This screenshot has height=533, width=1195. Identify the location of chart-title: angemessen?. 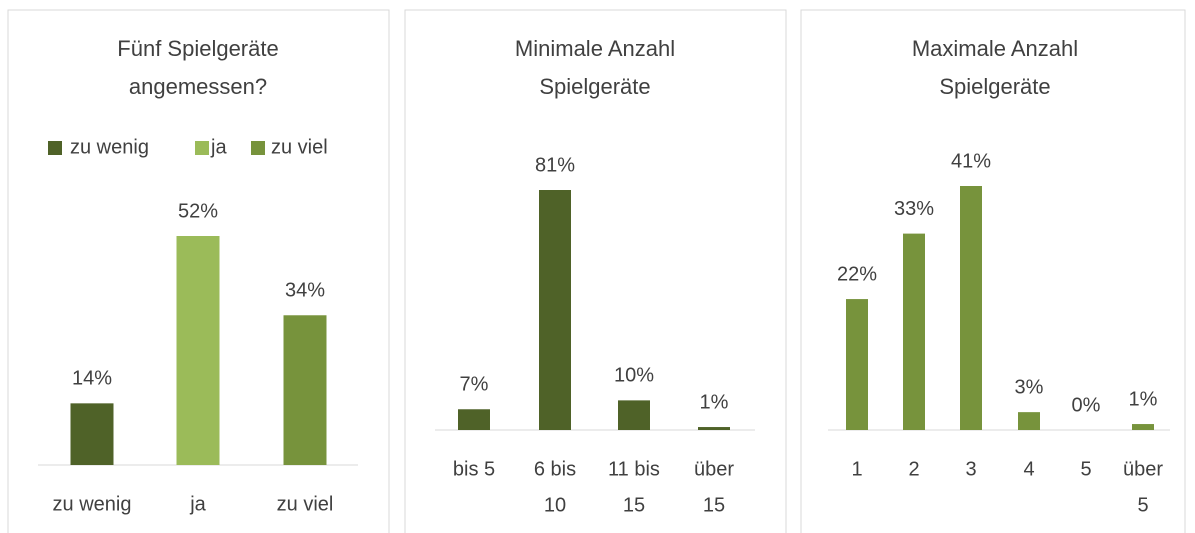
(198, 86).